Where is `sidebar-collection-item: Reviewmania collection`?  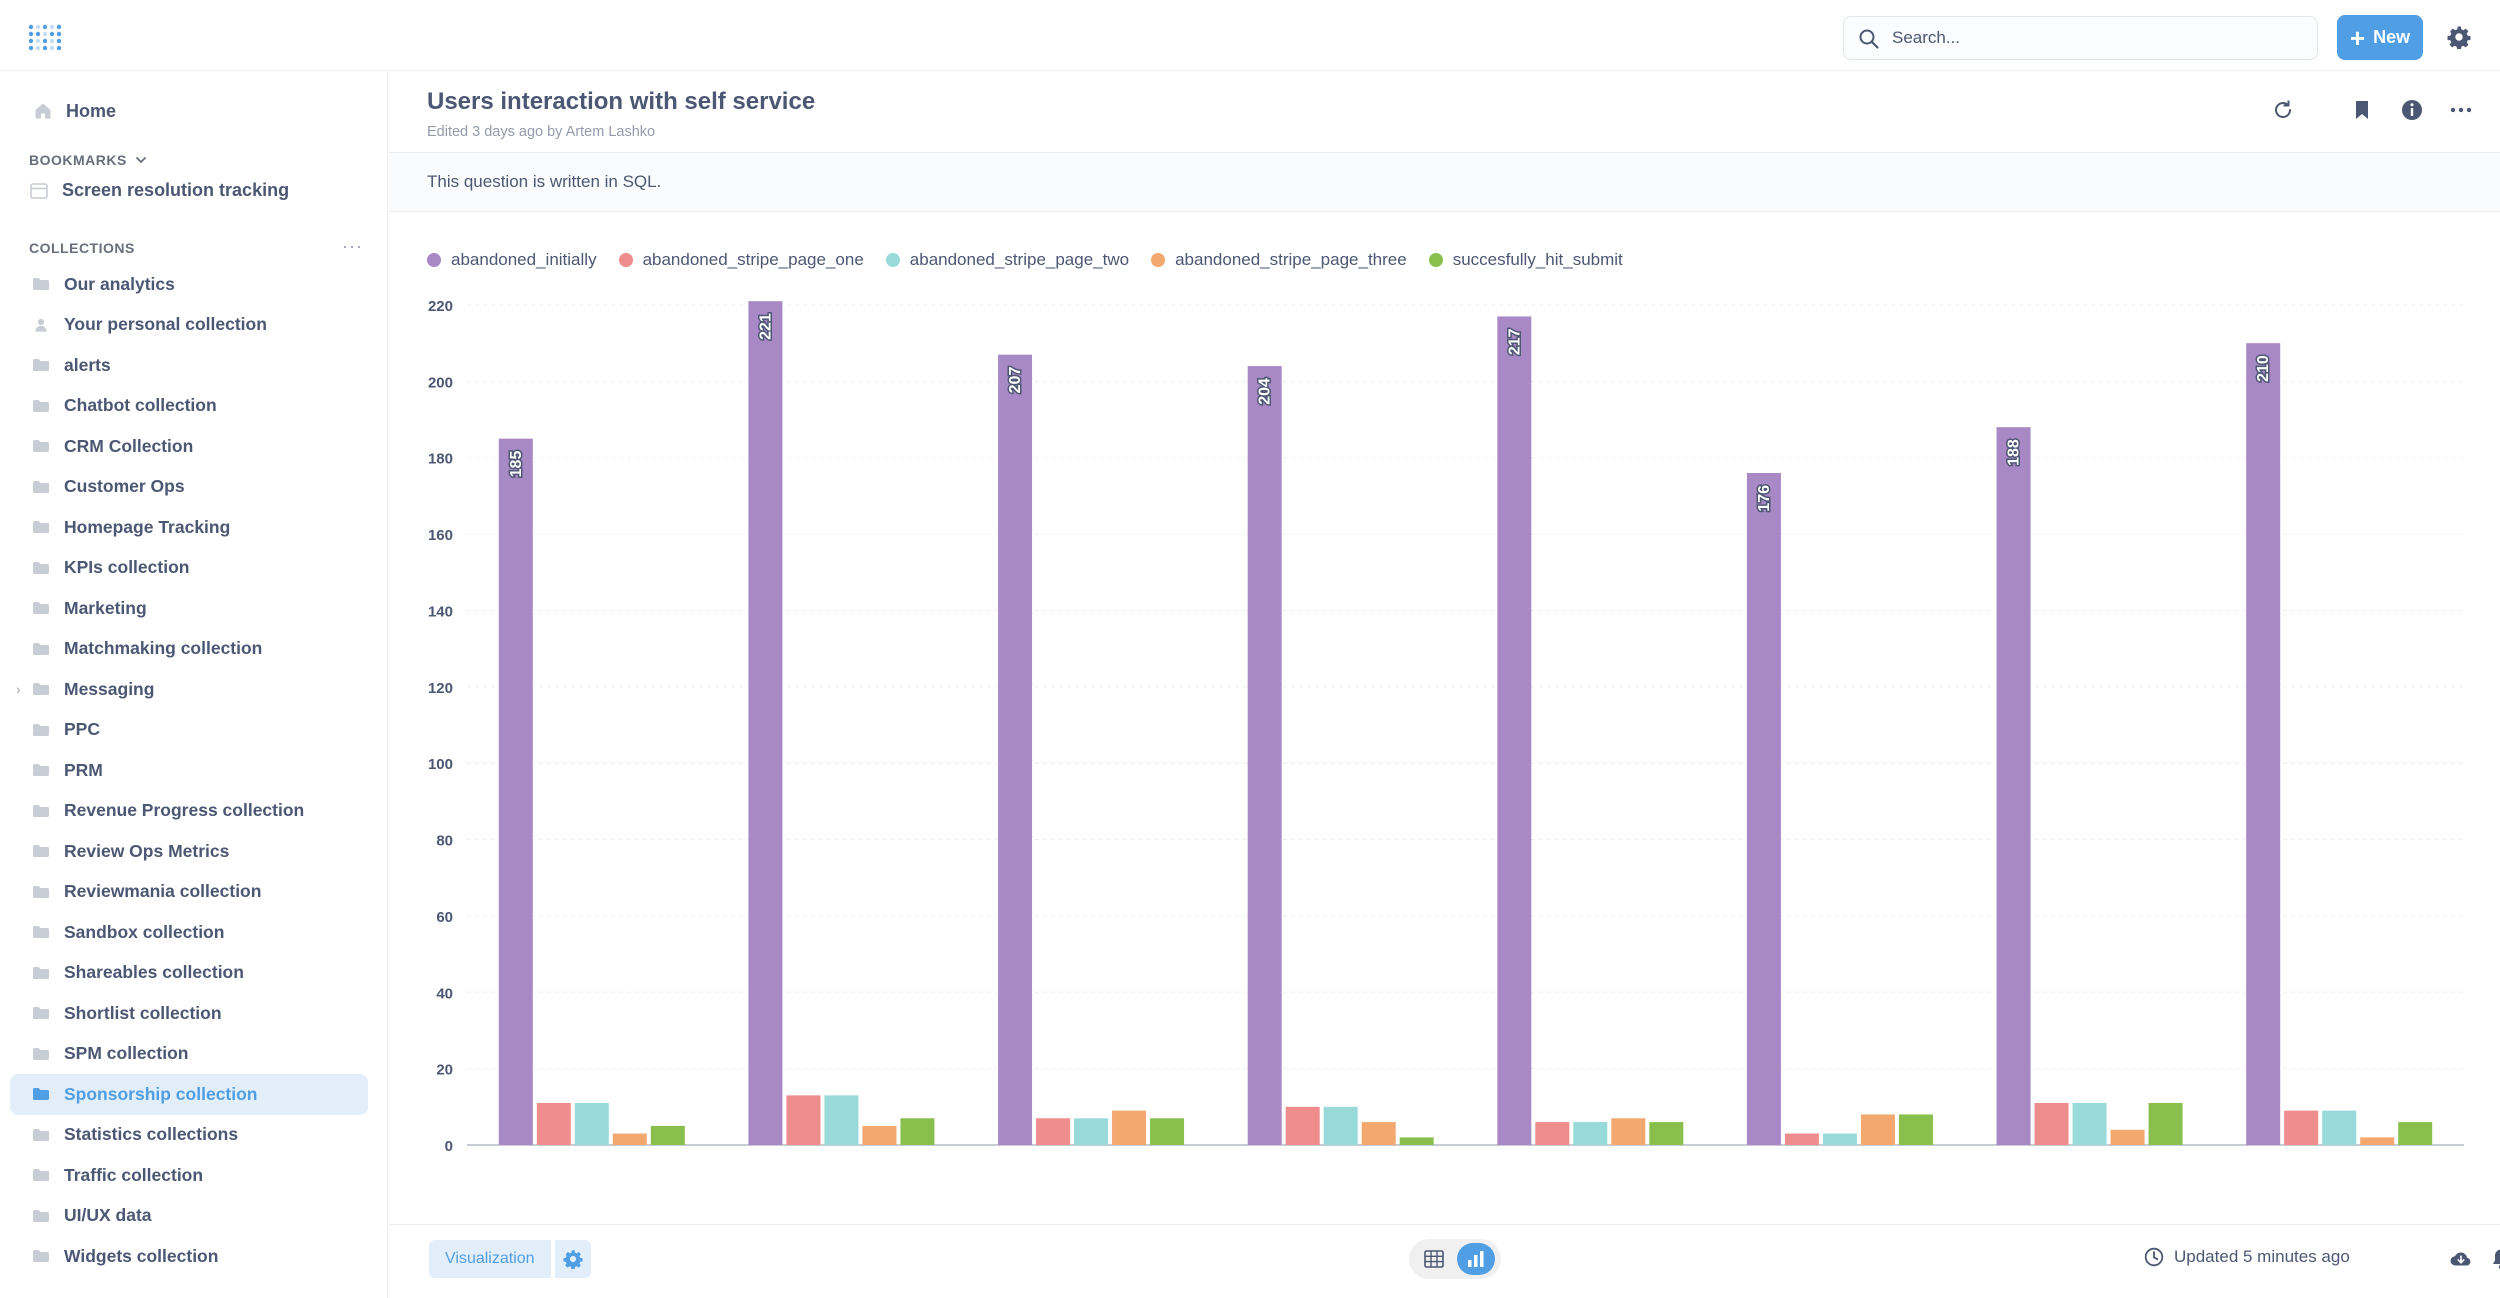 sidebar-collection-item: Reviewmania collection is located at coordinates (189, 892).